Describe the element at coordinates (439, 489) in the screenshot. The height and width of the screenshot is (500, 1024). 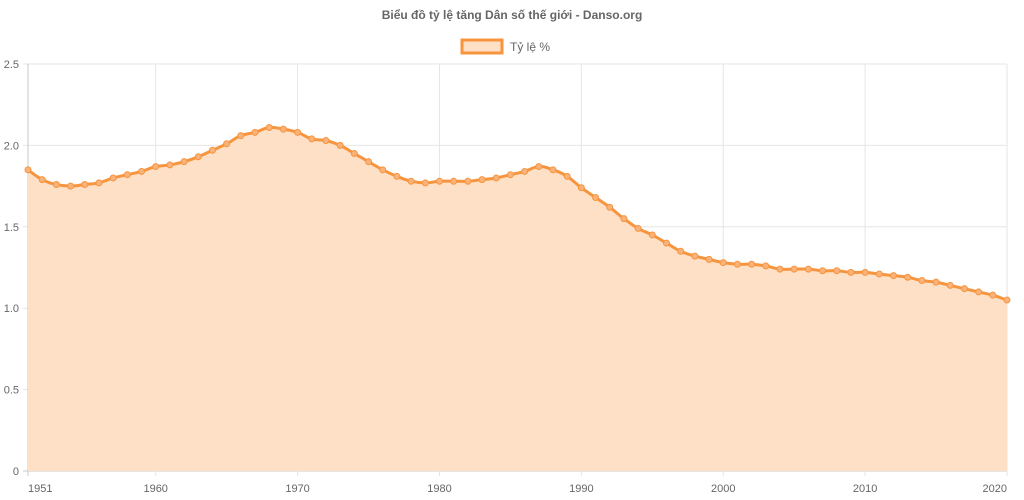
I see `x-tick-label: 1980` at that location.